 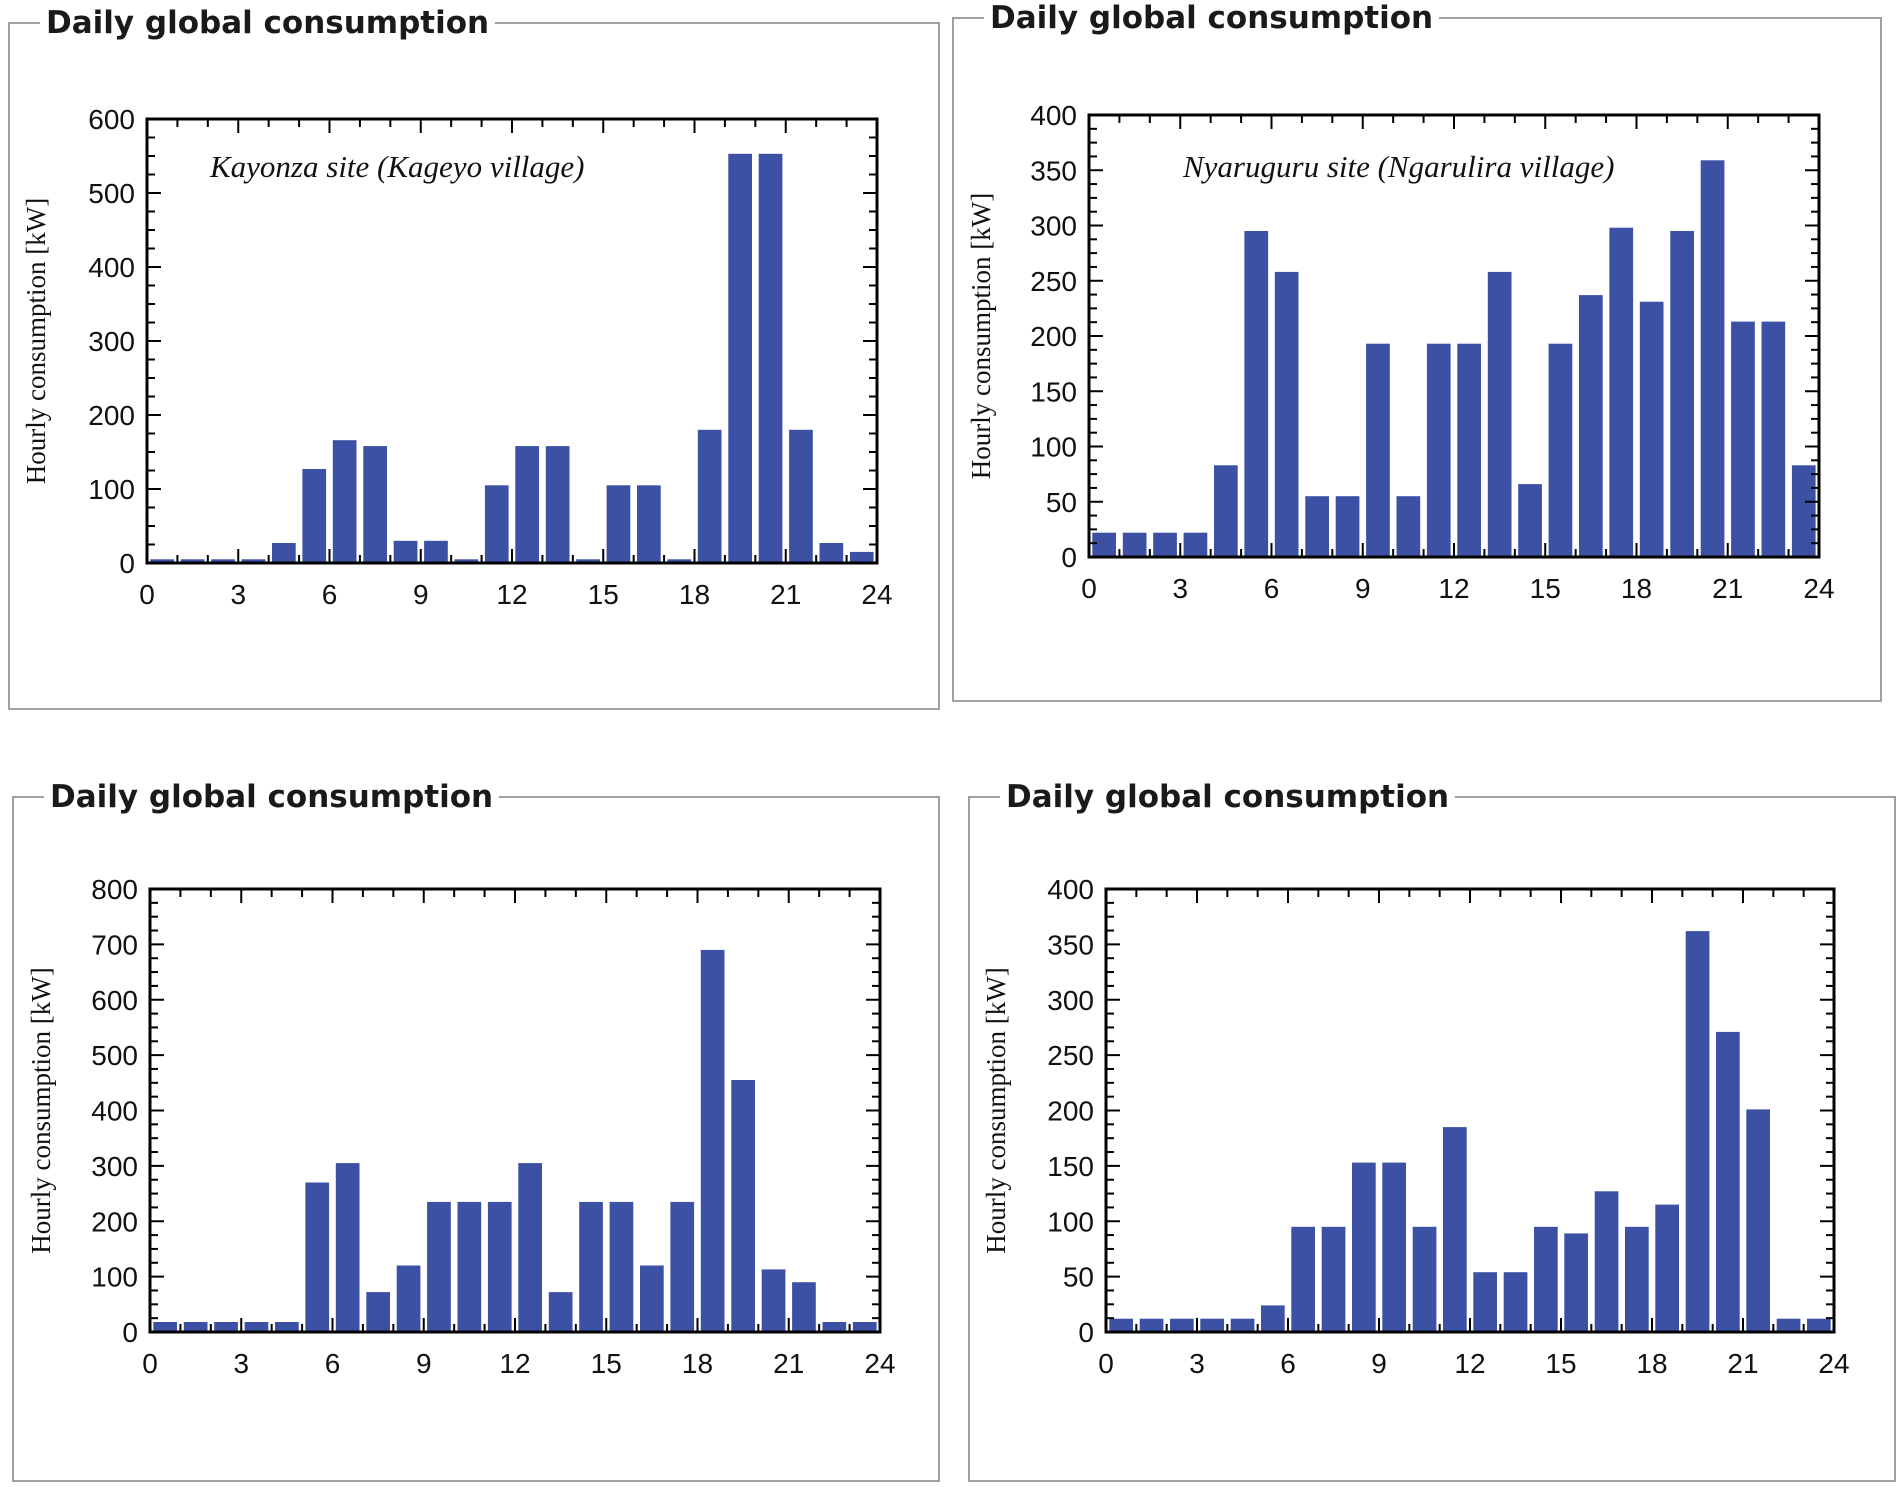 I want to click on x-tick-label: 12, so click(x=514, y=1363).